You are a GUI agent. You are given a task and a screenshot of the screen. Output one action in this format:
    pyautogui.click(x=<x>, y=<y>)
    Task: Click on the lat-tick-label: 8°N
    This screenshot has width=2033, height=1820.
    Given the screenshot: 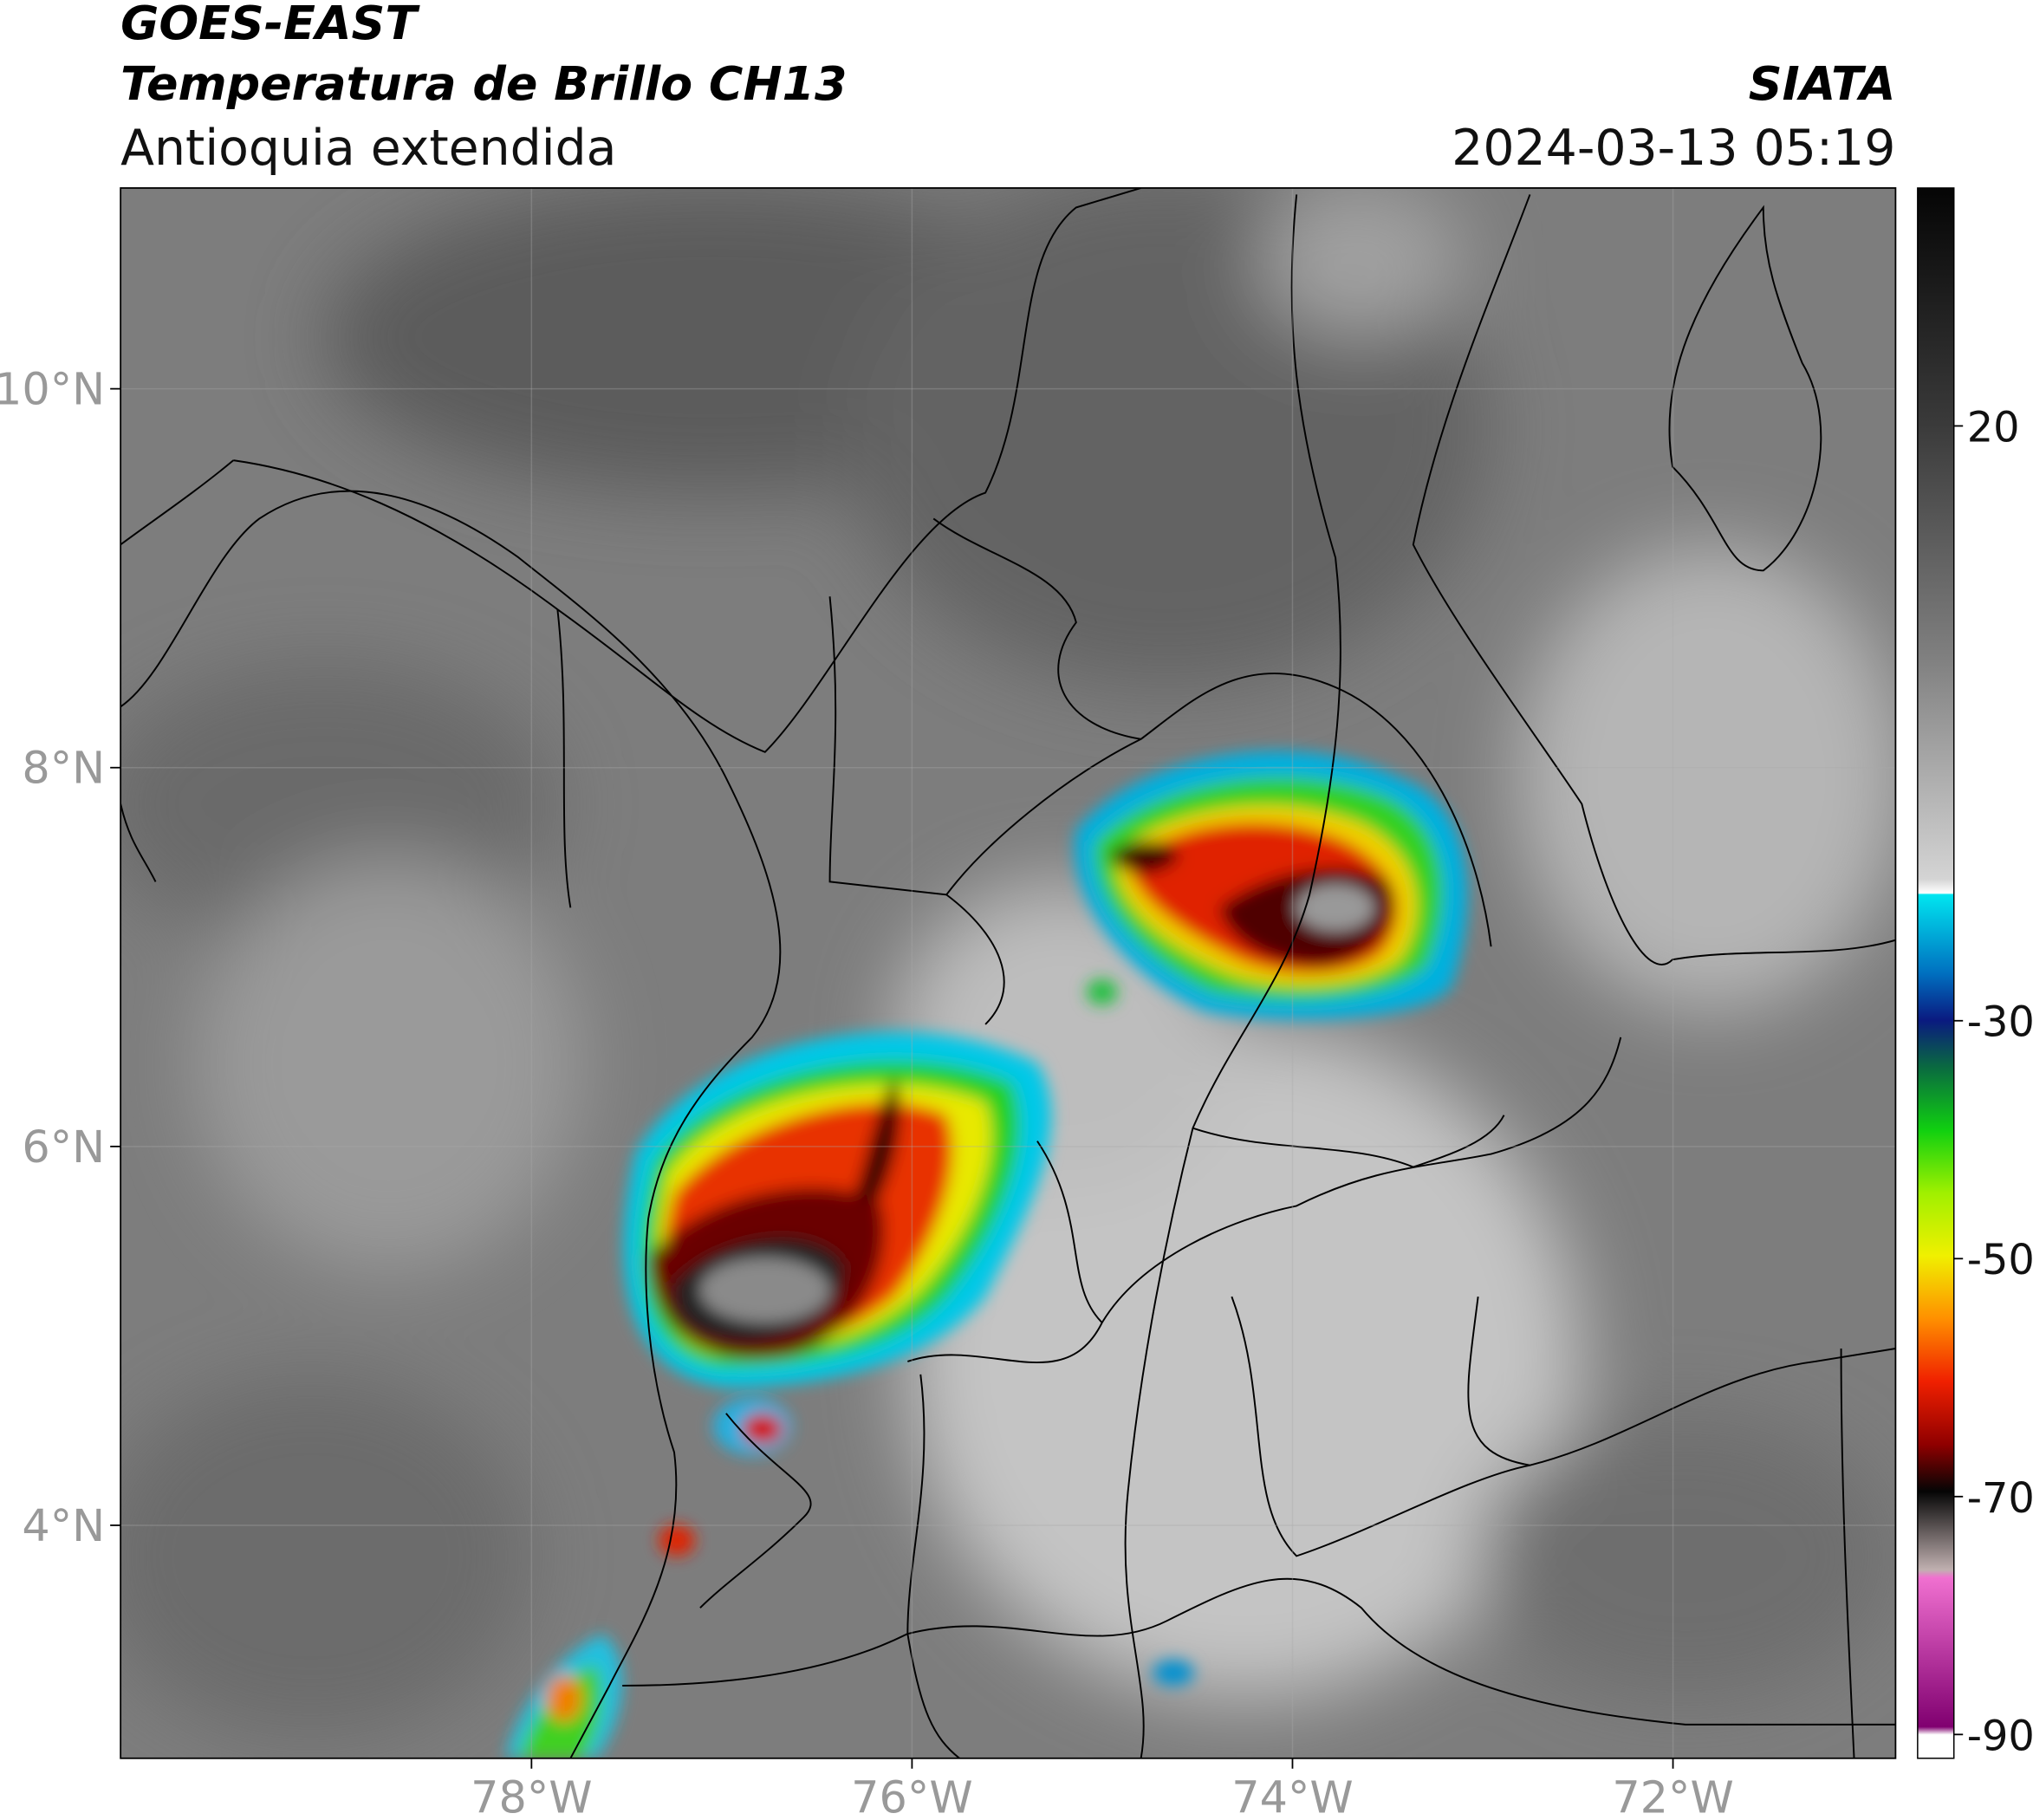 What is the action you would take?
    pyautogui.click(x=64, y=768)
    